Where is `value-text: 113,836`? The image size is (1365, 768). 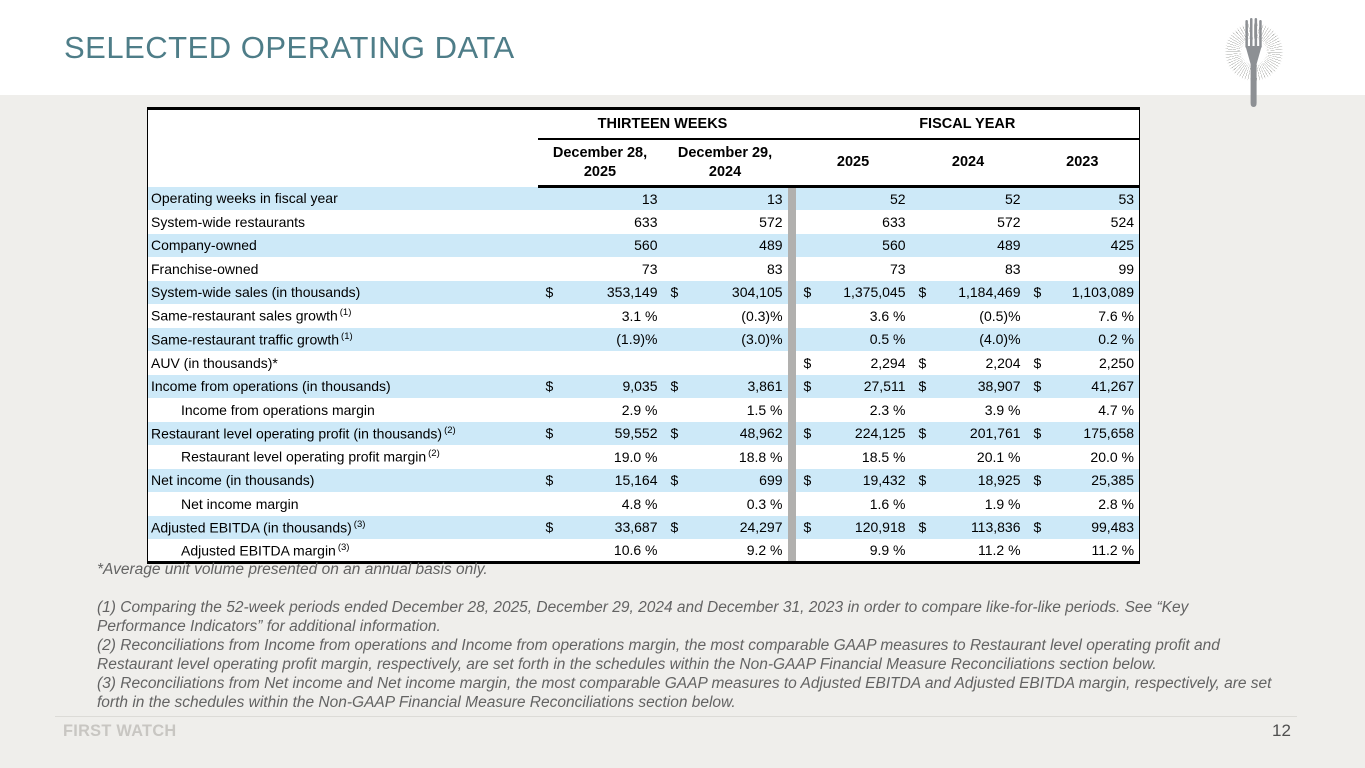
value-text: 113,836 is located at coordinates (995, 527).